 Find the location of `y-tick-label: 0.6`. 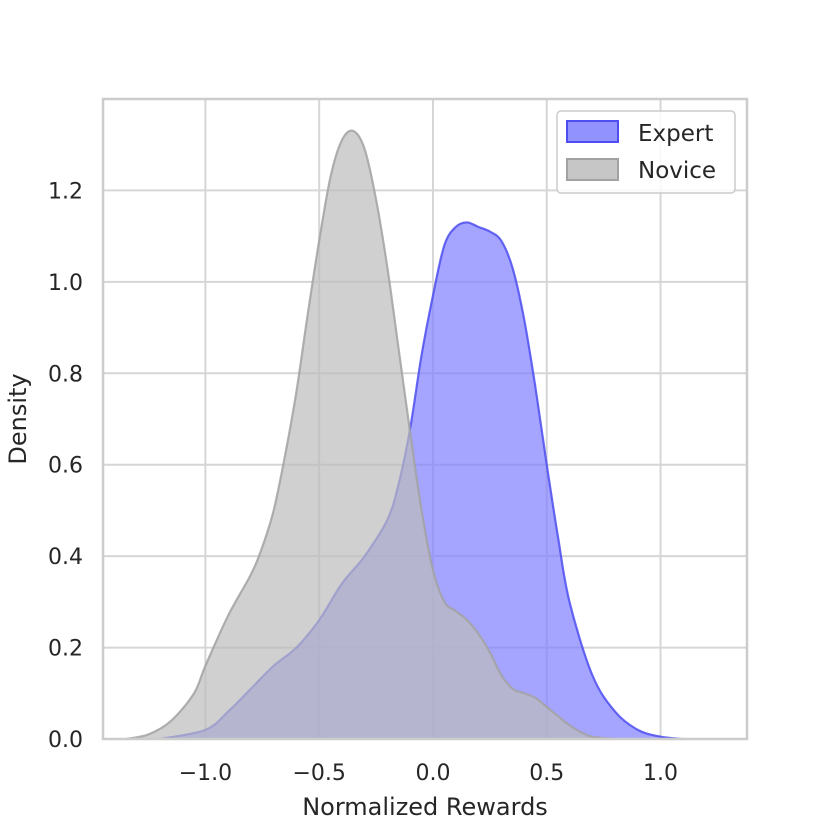

y-tick-label: 0.6 is located at coordinates (65, 466).